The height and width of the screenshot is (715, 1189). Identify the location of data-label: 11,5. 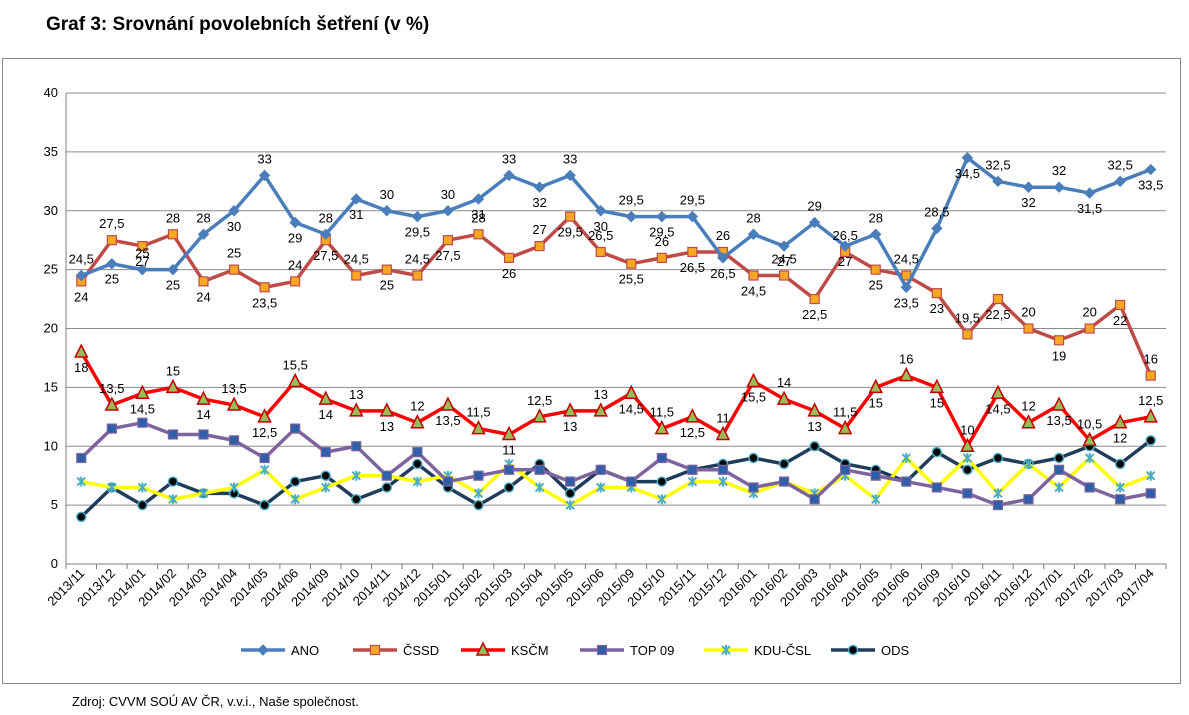
(662, 412).